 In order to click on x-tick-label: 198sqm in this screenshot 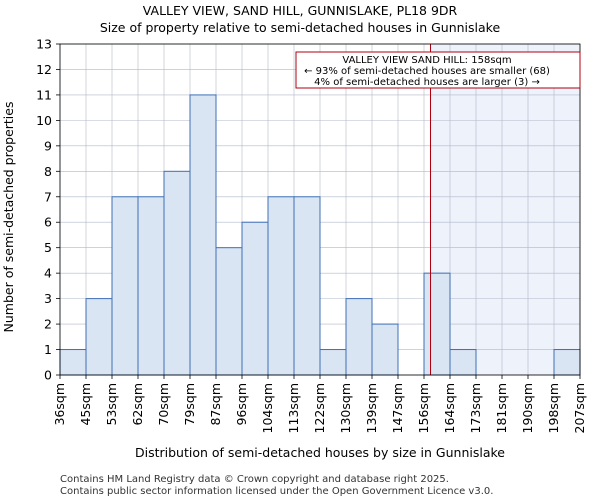, I will do `click(553, 408)`.